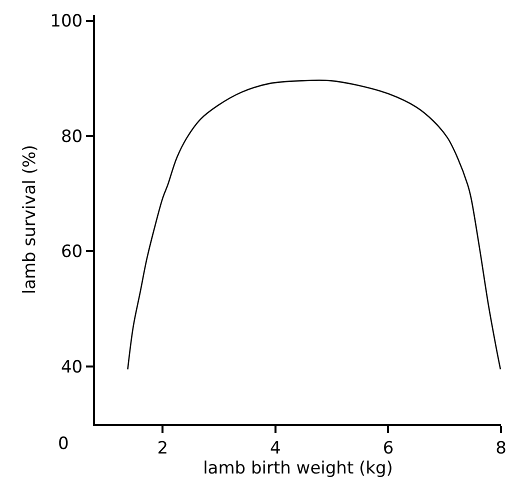  What do you see at coordinates (275, 448) in the screenshot?
I see `x-tick-label: 4` at bounding box center [275, 448].